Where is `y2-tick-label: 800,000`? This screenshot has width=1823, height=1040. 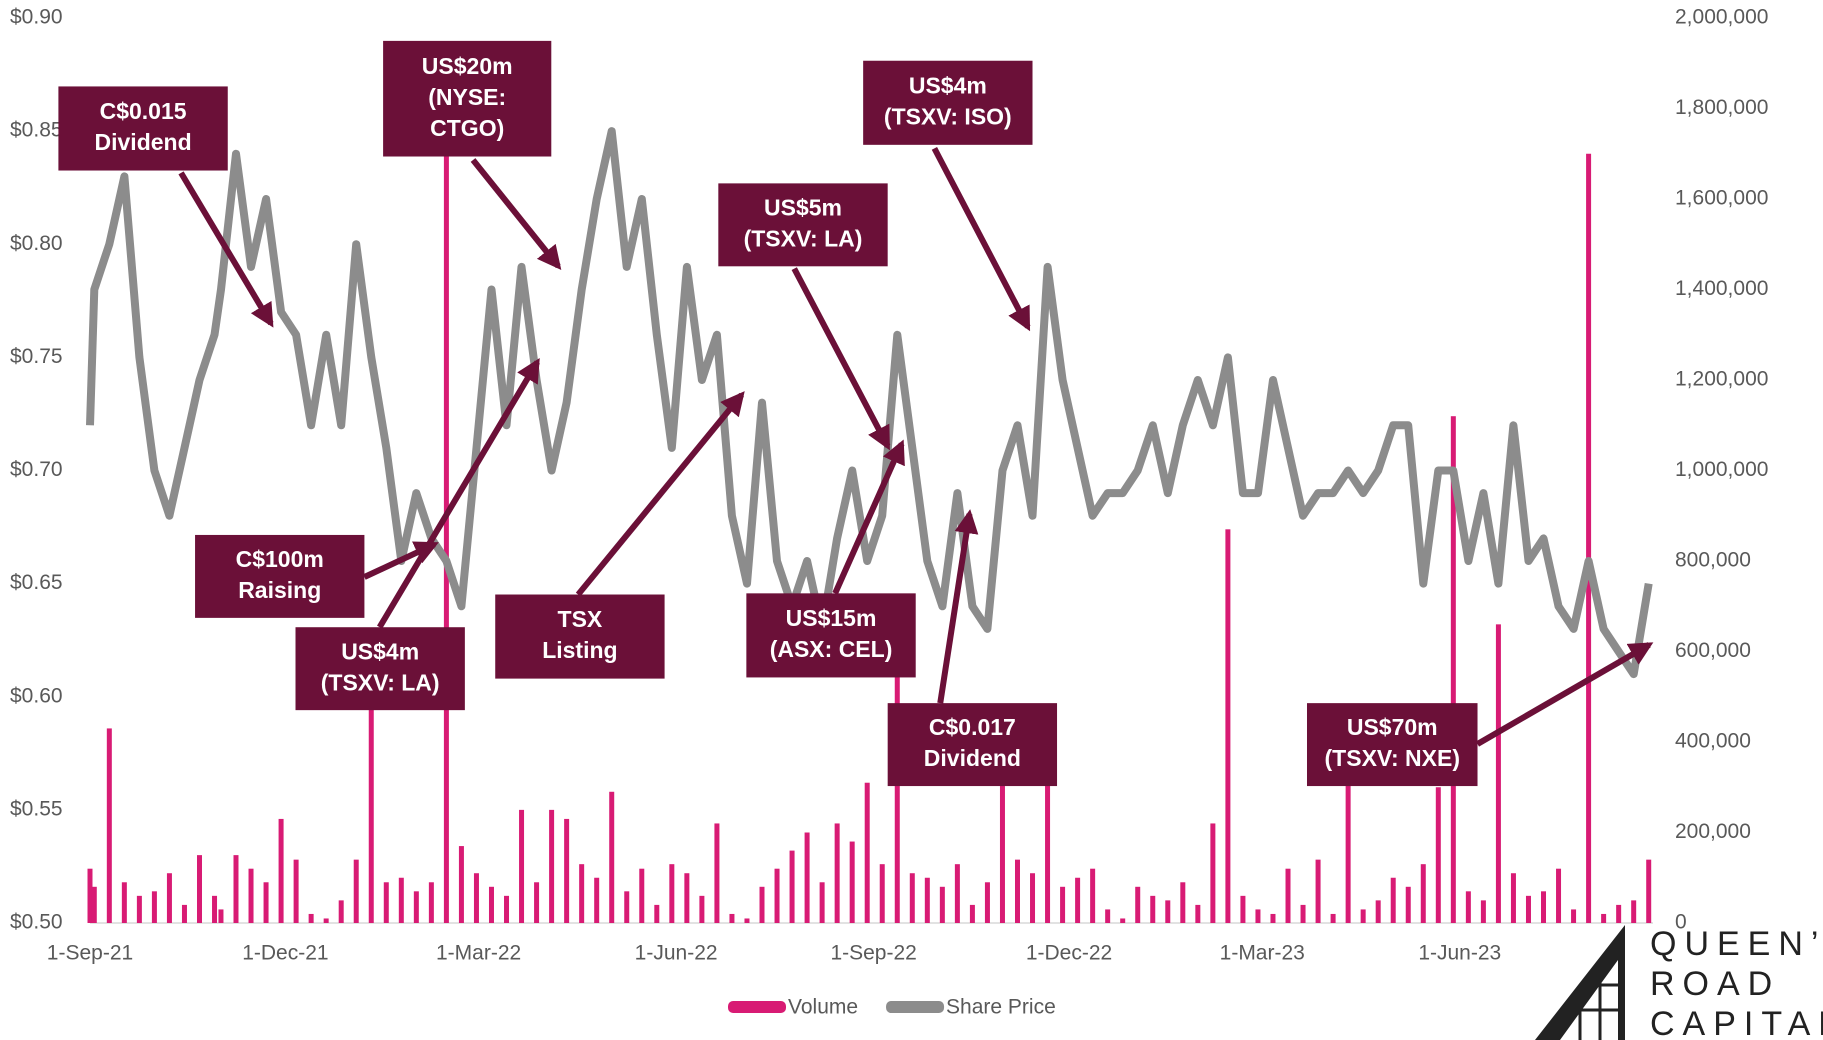 y2-tick-label: 800,000 is located at coordinates (1713, 560).